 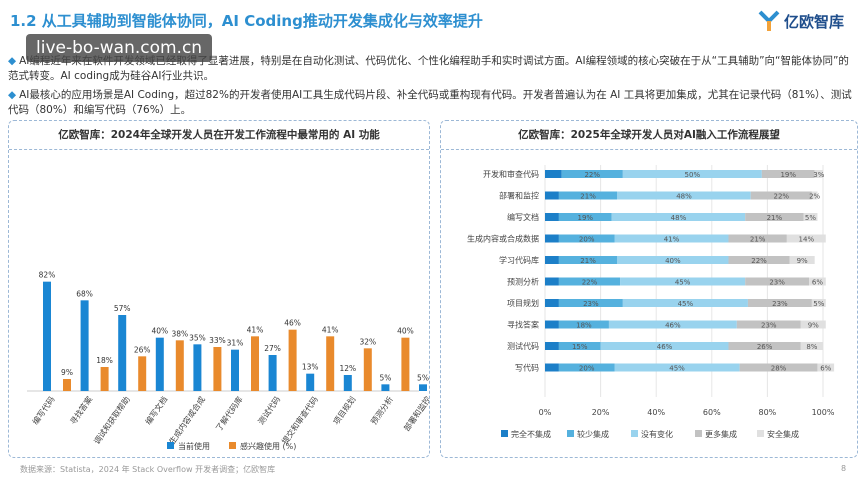 What do you see at coordinates (684, 197) in the screenshot?
I see `segment-value-label: 48%` at bounding box center [684, 197].